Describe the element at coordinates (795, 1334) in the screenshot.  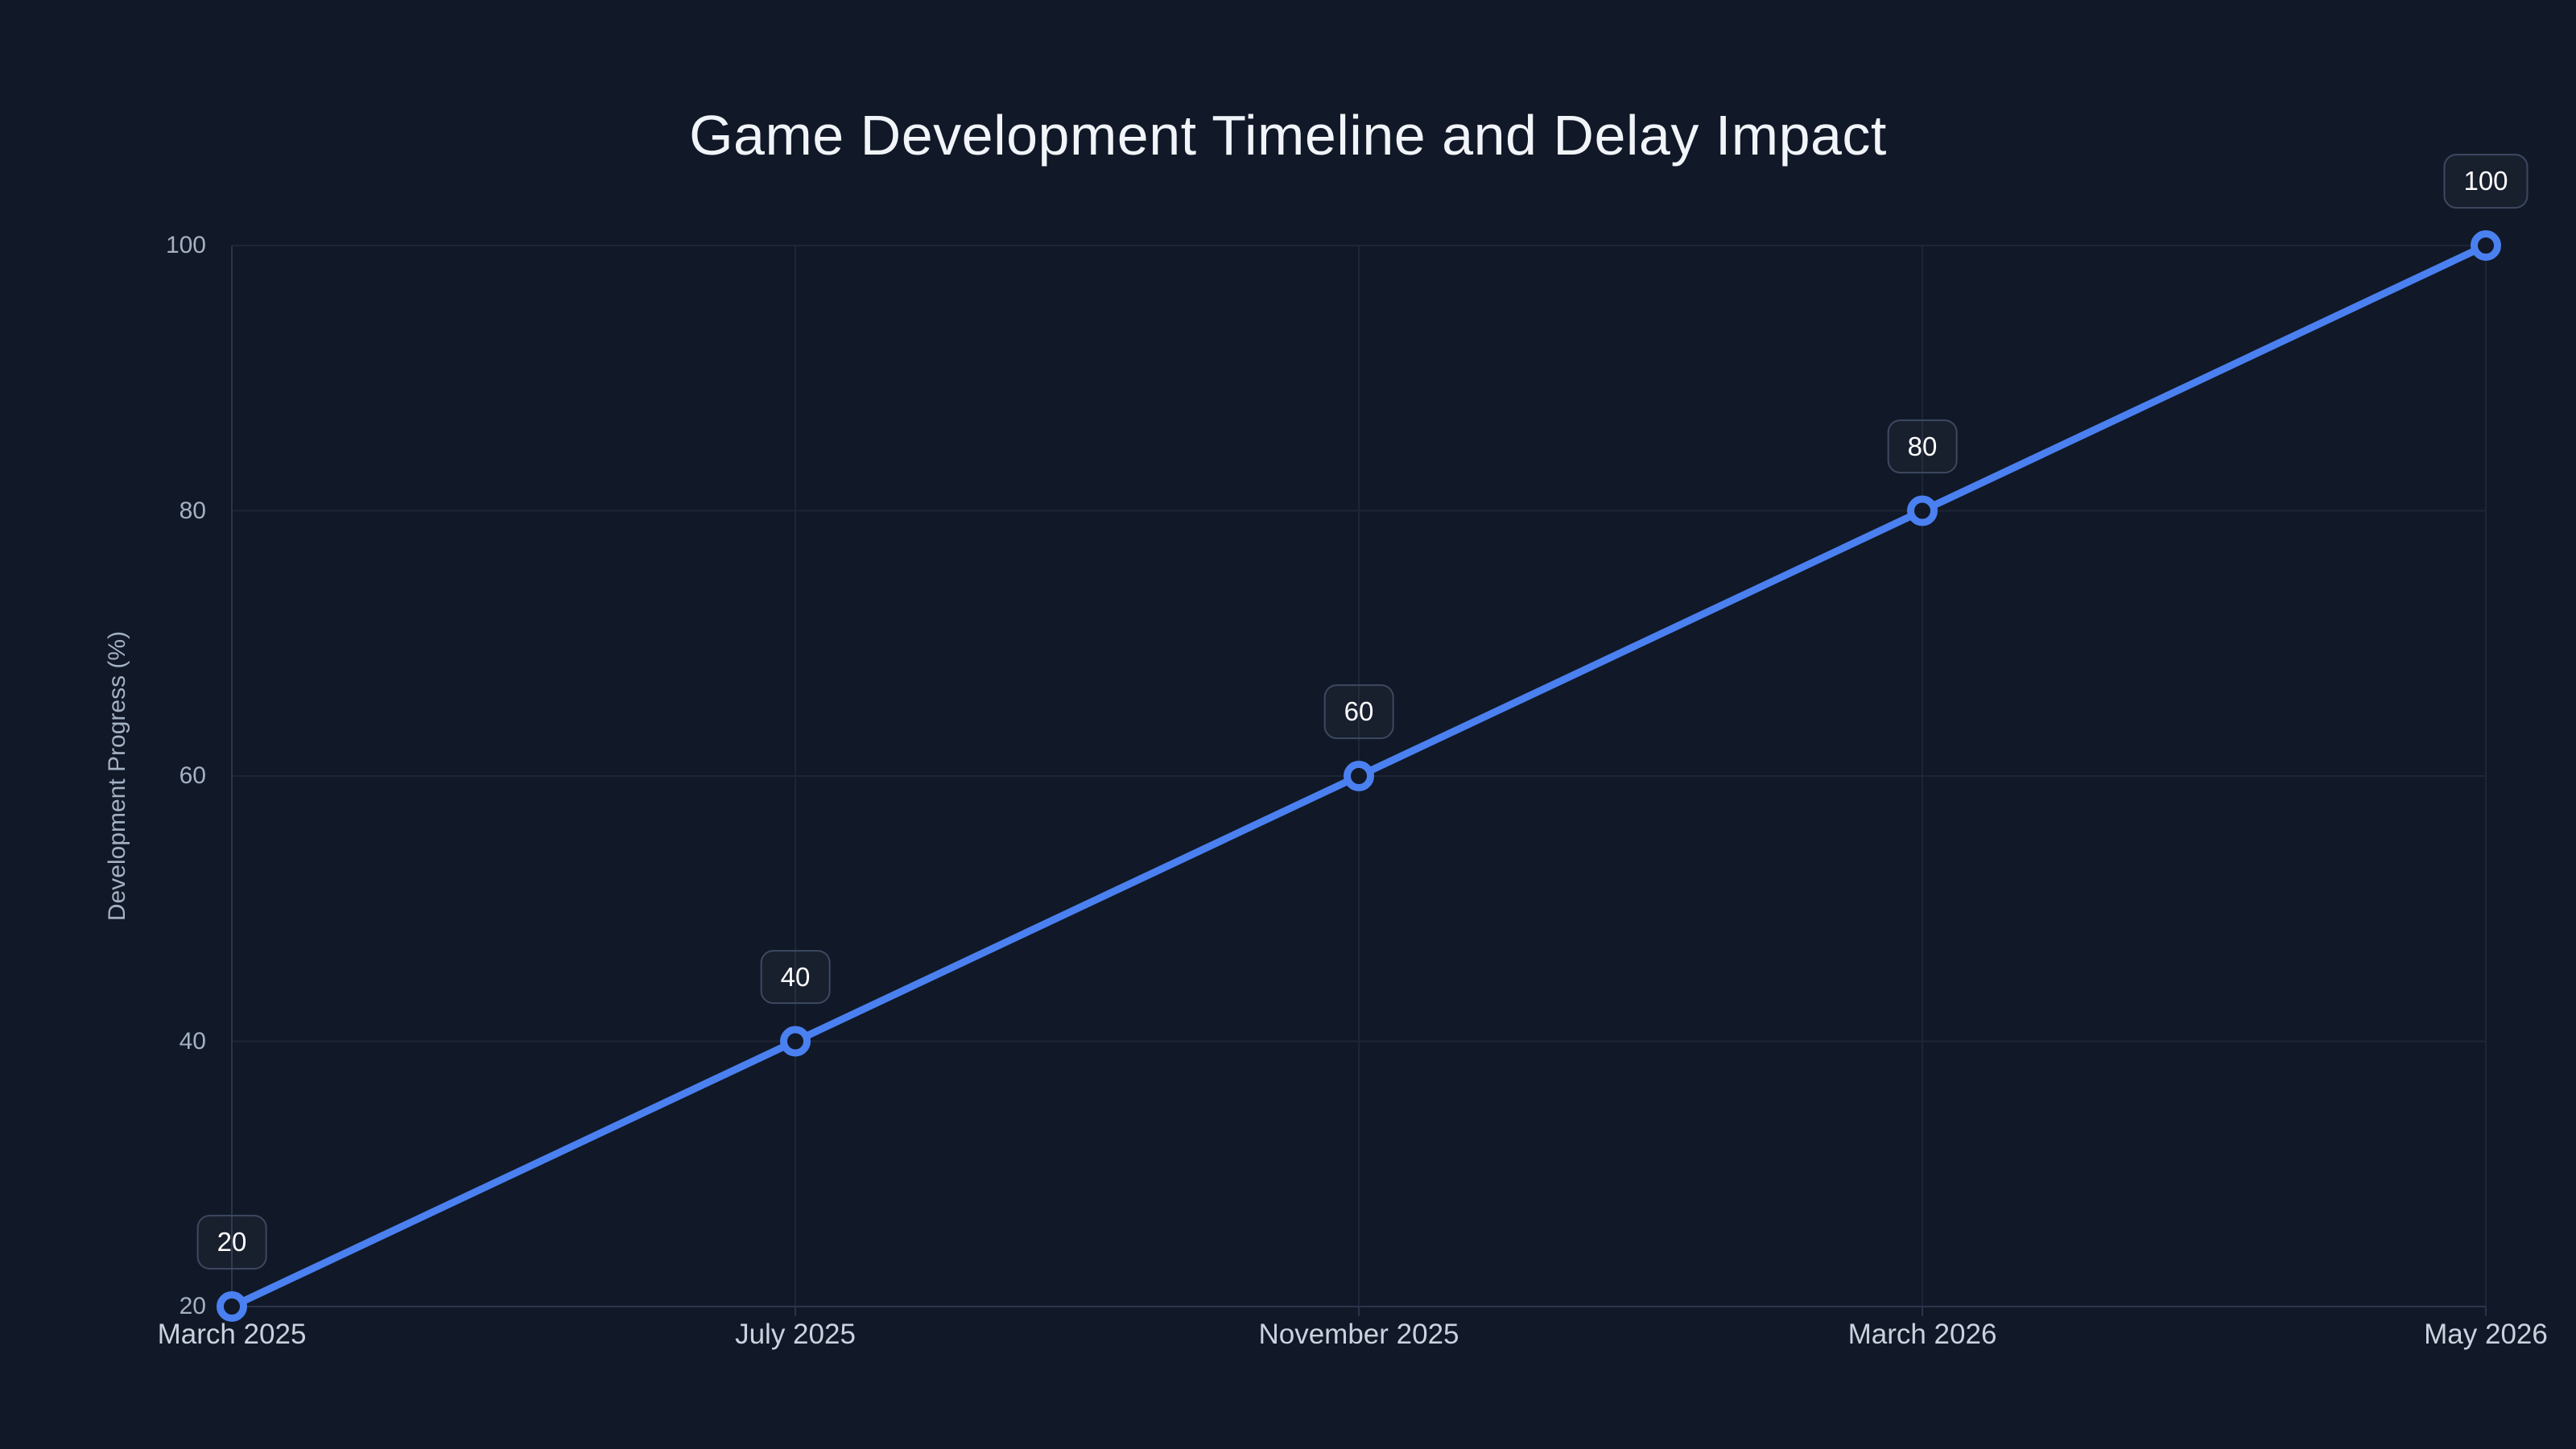
I see `x-tick-label: July 2025` at that location.